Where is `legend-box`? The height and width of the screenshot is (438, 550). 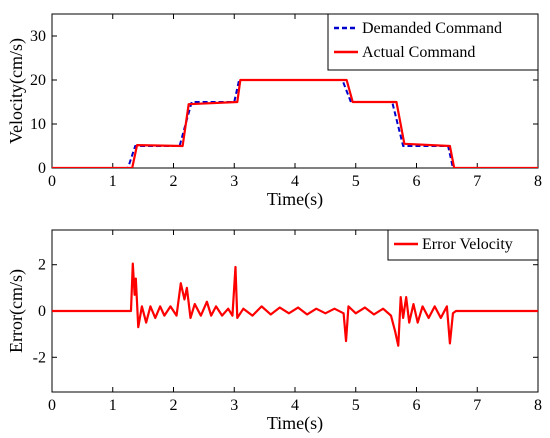 legend-box is located at coordinates (433, 42).